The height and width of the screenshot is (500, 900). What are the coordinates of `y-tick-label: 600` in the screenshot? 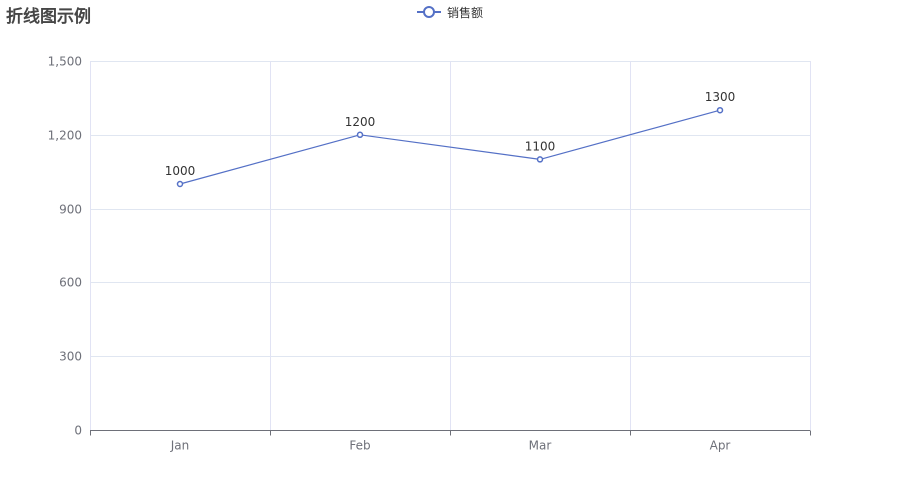 It's located at (70, 283).